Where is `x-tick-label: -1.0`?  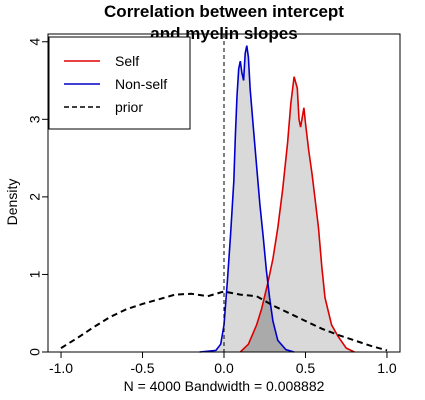
x-tick-label: -1.0 is located at coordinates (61, 368).